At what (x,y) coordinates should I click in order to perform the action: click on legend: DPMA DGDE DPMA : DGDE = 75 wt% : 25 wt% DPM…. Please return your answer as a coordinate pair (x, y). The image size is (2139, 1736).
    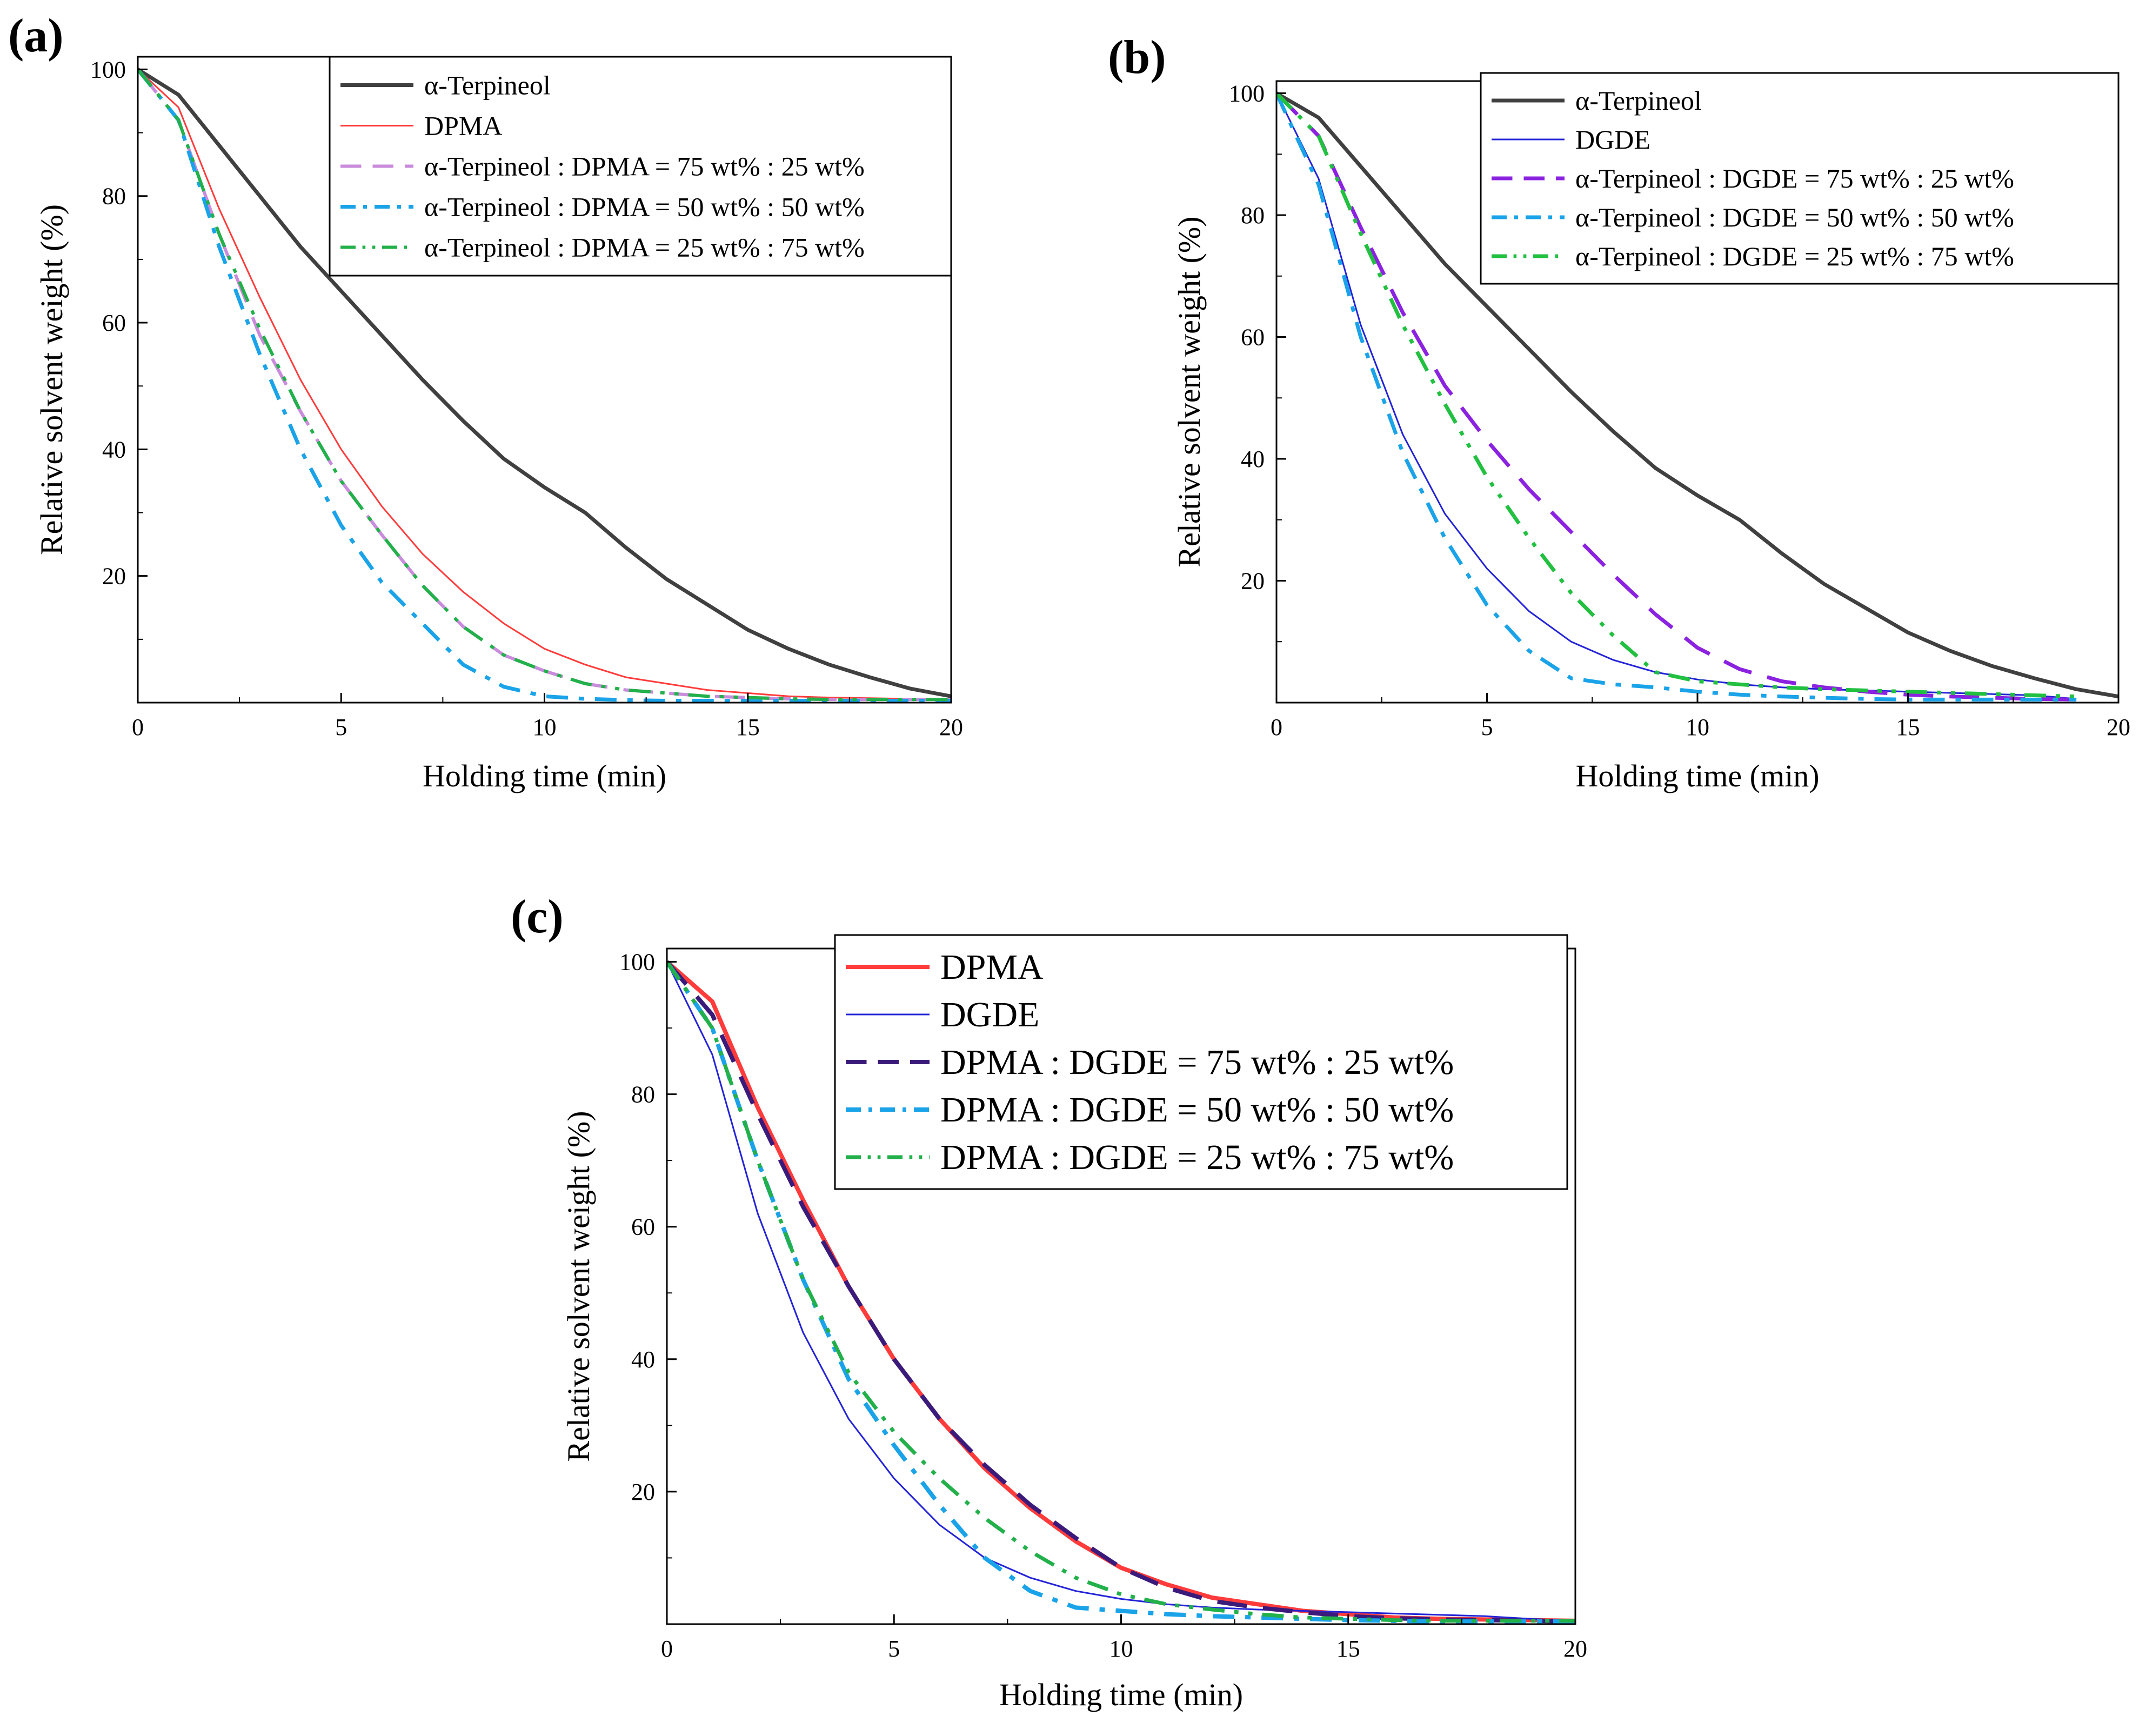
    Looking at the image, I should click on (1201, 1062).